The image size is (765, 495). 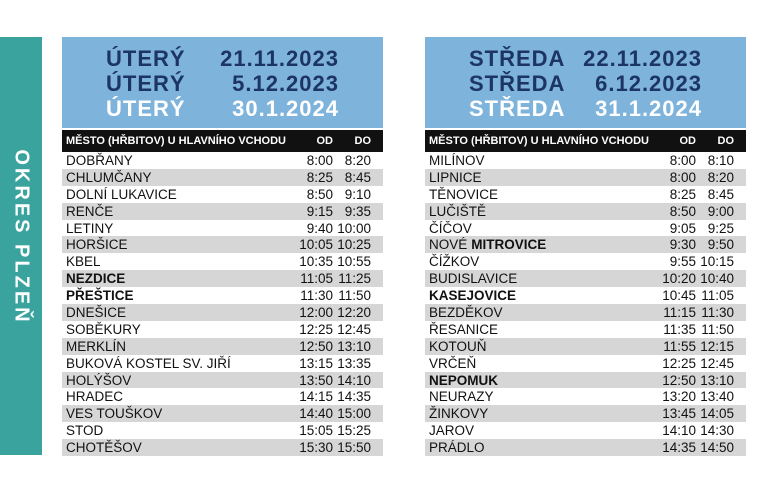 What do you see at coordinates (354, 245) in the screenshot?
I see `time-to: 10:25` at bounding box center [354, 245].